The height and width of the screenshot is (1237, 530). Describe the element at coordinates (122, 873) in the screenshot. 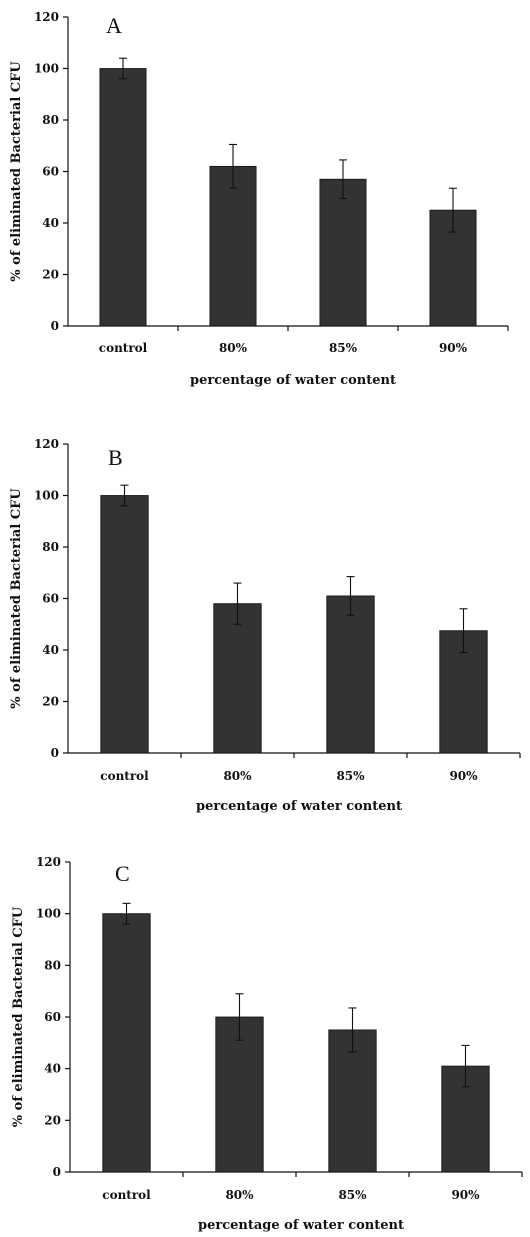

I see `panel-label: C` at that location.